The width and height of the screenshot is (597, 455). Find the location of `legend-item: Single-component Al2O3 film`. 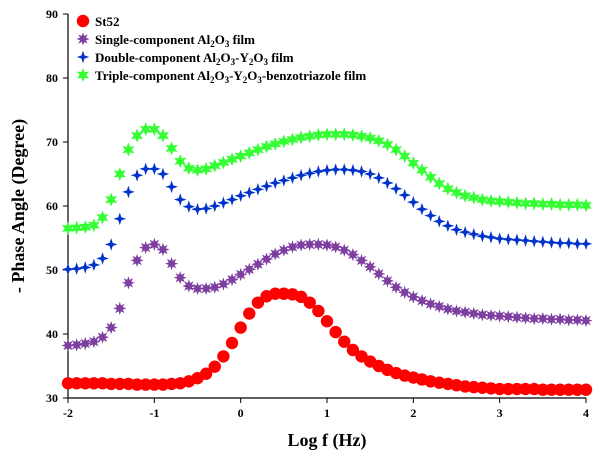

legend-item: Single-component Al2O3 film is located at coordinates (165, 40).